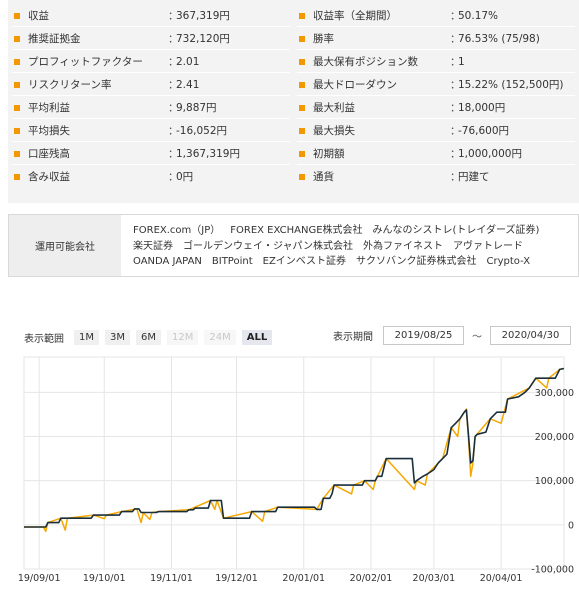 The height and width of the screenshot is (591, 579). Describe the element at coordinates (49, 154) in the screenshot. I see `stat-label: 口座残高` at that location.